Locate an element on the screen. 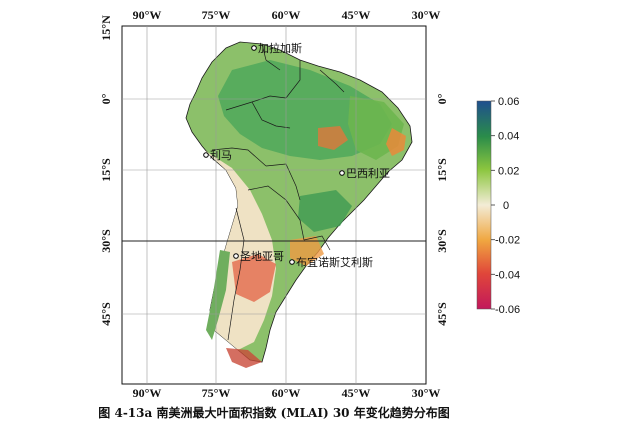 The image size is (620, 427). city-dot-santiago is located at coordinates (236, 256).